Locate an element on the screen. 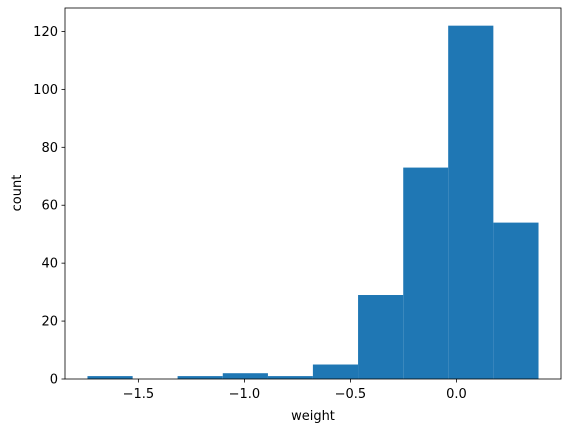  x-tick-label: −0.5 is located at coordinates (351, 394).